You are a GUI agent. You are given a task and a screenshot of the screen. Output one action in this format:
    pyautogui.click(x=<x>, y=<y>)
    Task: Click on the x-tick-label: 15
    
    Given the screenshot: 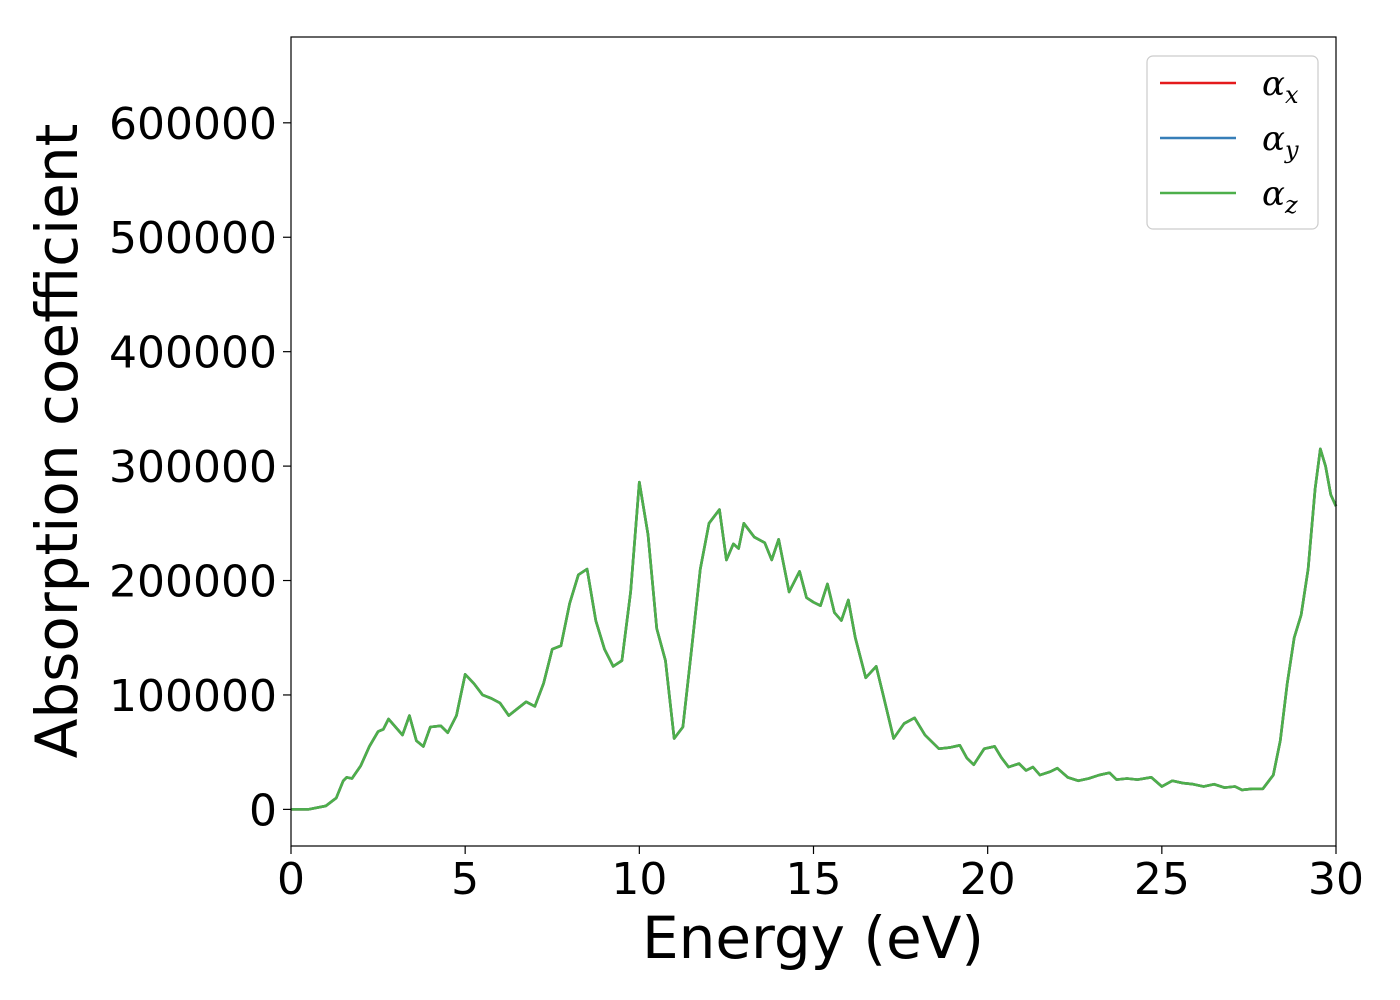 What is the action you would take?
    pyautogui.click(x=814, y=879)
    